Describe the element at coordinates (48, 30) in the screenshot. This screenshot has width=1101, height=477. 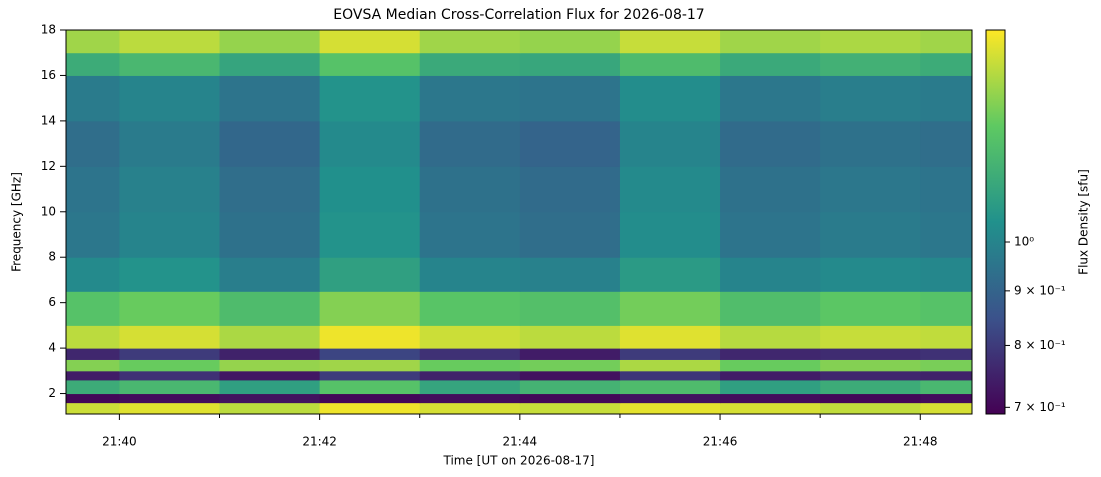
I see `y-tick-label: 18` at that location.